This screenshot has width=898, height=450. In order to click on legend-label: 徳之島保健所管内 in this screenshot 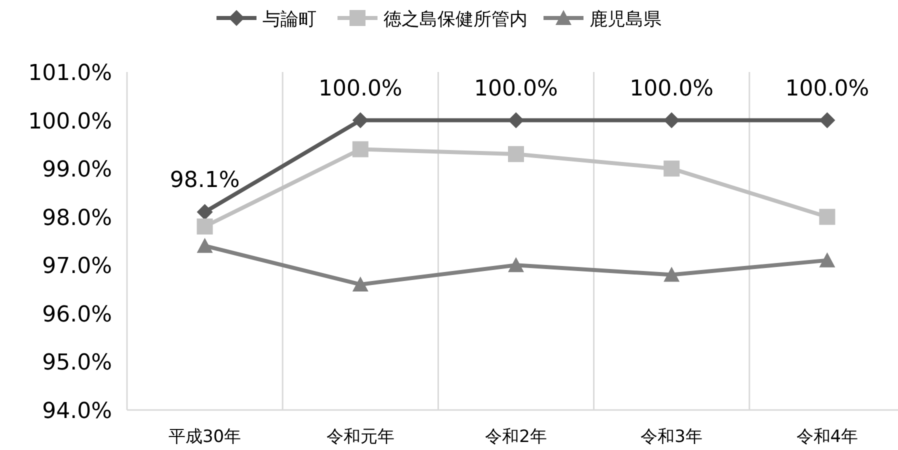, I will do `click(456, 19)`.